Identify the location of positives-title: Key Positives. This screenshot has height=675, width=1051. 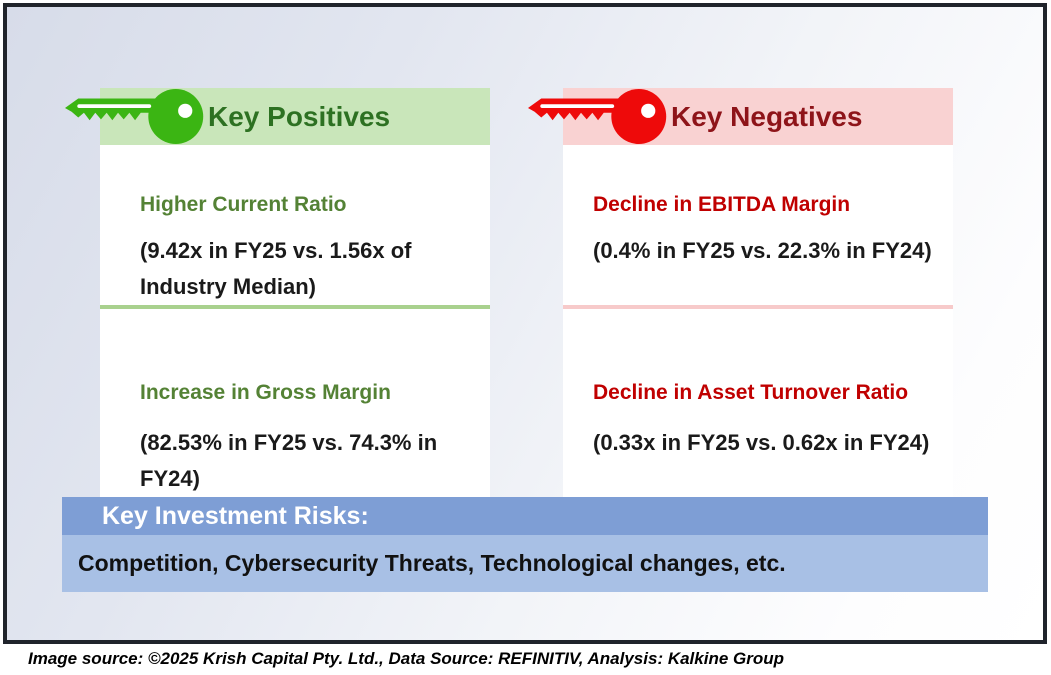
(299, 116).